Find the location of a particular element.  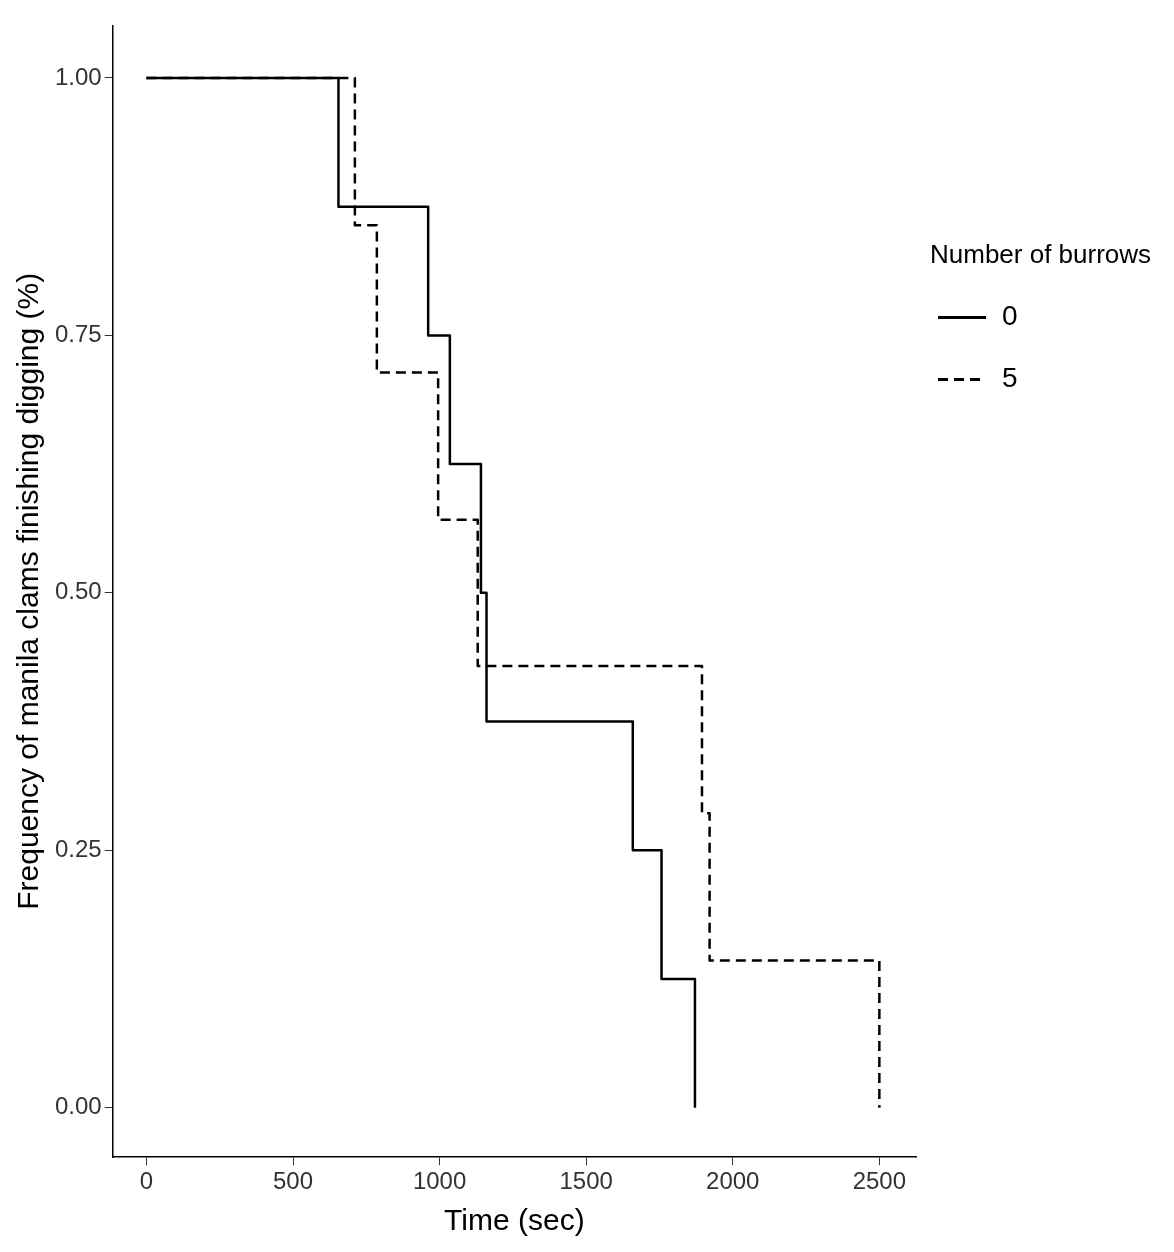

y-tick-label: 0.50 is located at coordinates (78, 591).